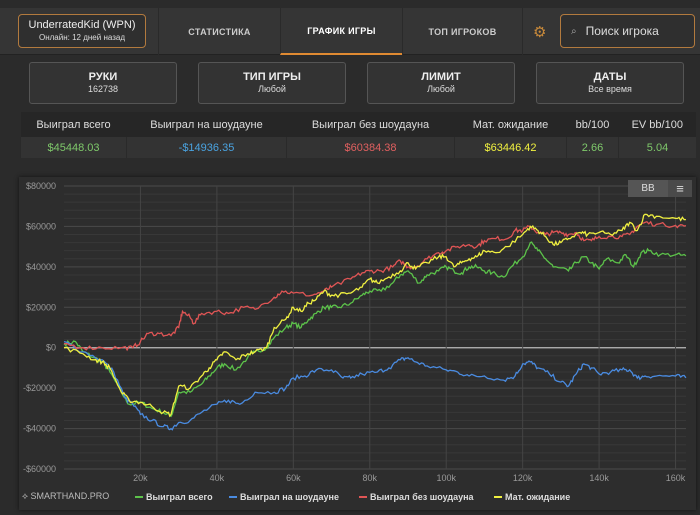  What do you see at coordinates (293, 478) in the screenshot?
I see `x-tick-label: 60k` at bounding box center [293, 478].